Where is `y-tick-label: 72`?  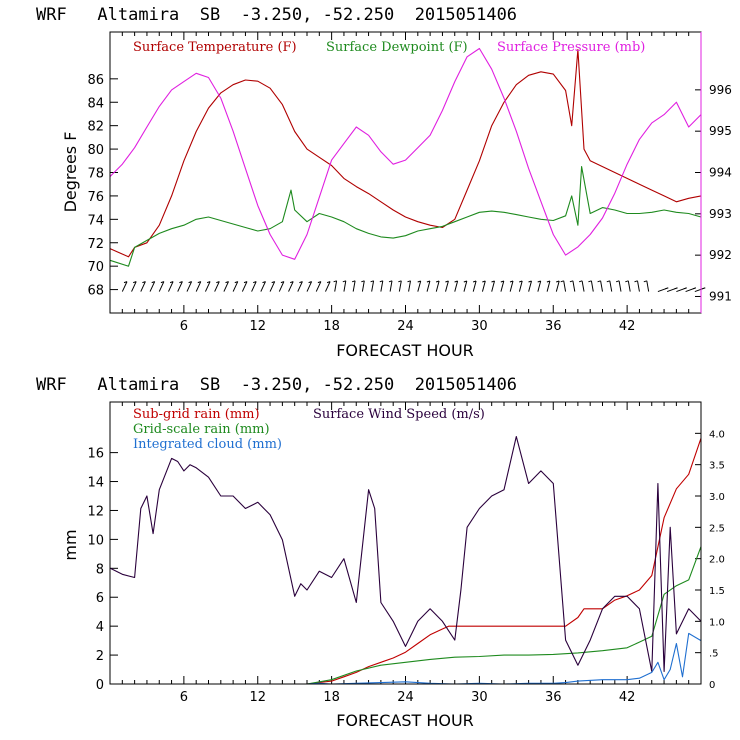 y-tick-label: 72 is located at coordinates (95, 244).